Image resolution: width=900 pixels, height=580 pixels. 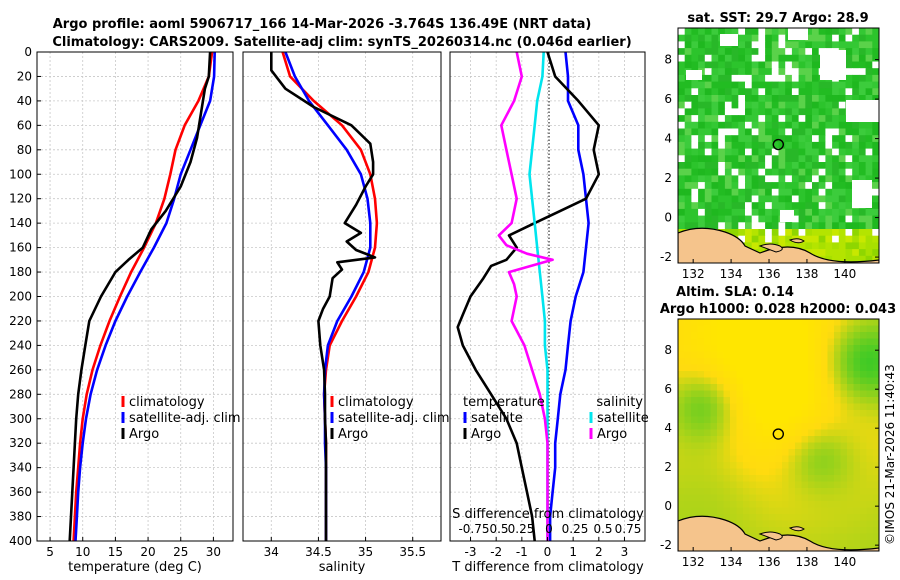 I want to click on depth-tick-label: 40, so click(x=24, y=101).